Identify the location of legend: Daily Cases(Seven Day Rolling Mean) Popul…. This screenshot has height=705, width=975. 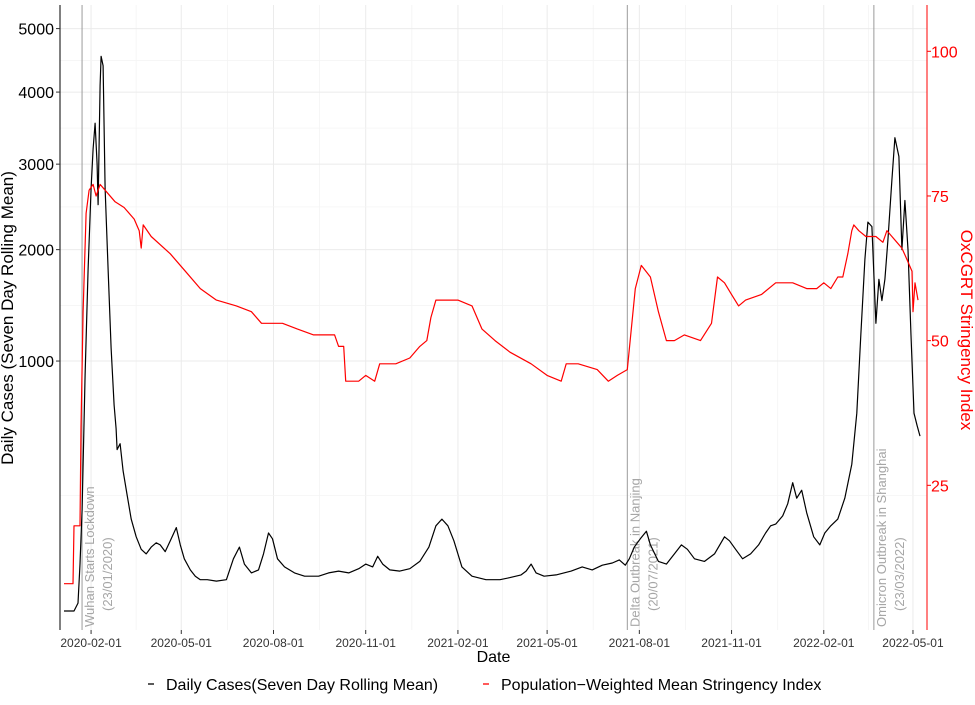
(484, 685).